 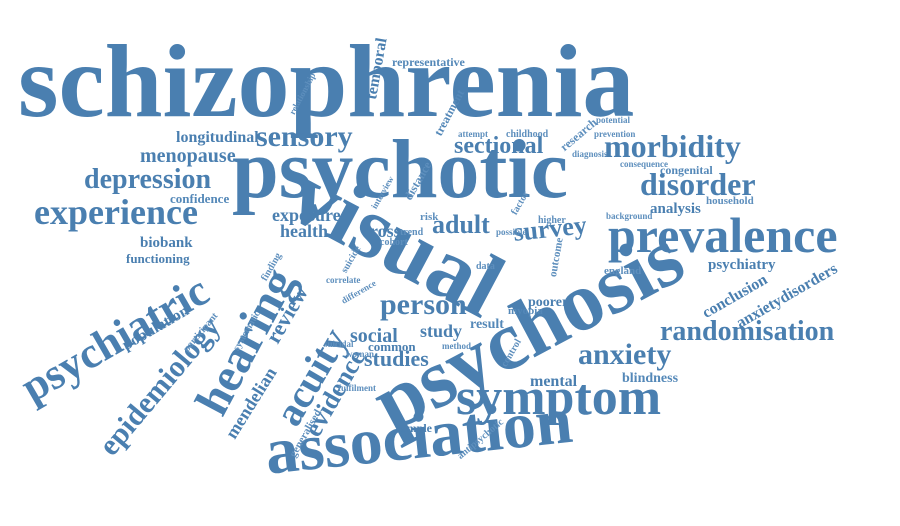 What do you see at coordinates (629, 216) in the screenshot?
I see `word: background` at bounding box center [629, 216].